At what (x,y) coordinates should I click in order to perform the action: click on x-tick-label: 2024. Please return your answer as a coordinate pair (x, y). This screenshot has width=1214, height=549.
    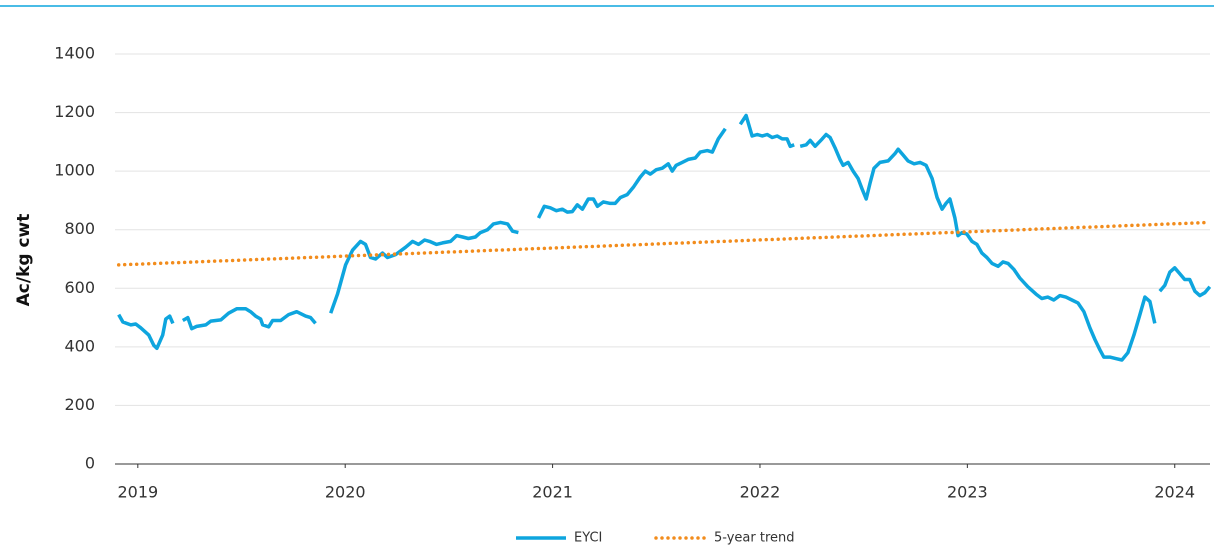
    Looking at the image, I should click on (1174, 492).